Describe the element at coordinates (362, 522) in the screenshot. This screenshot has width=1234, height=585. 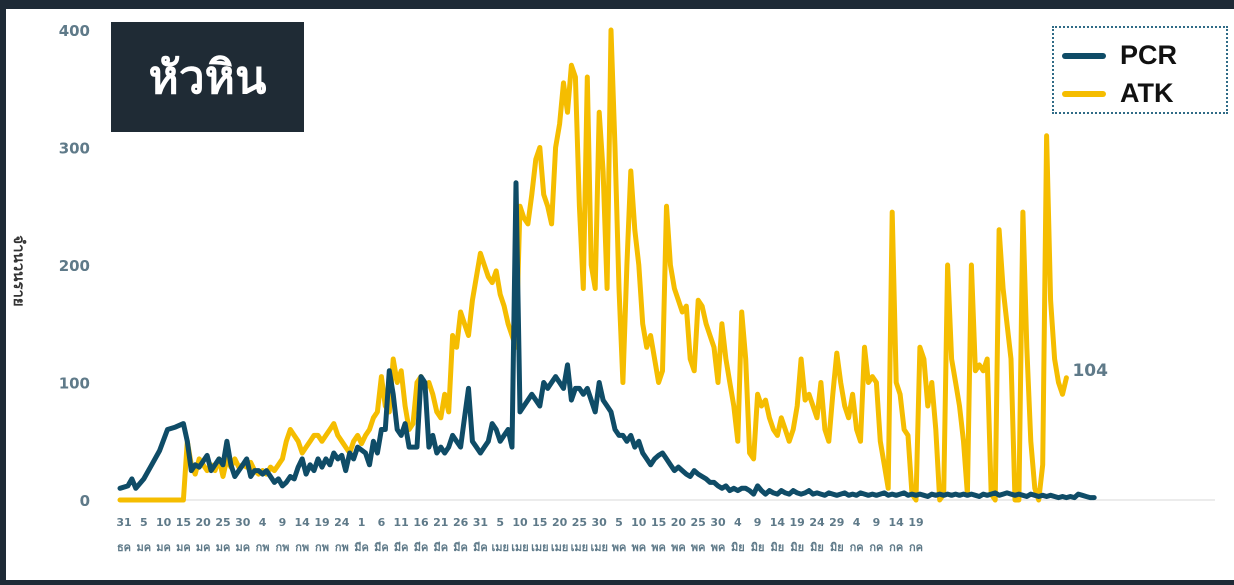
I see `x-tick-day: 1` at that location.